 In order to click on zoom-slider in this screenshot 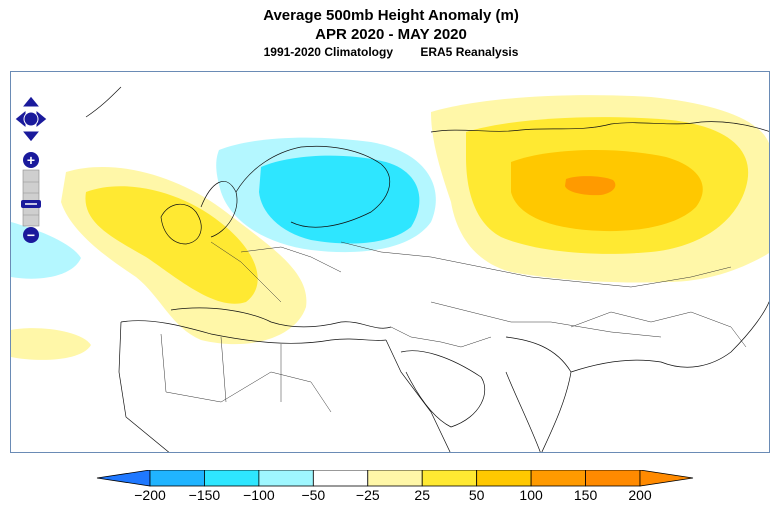, I will do `click(31, 198)`.